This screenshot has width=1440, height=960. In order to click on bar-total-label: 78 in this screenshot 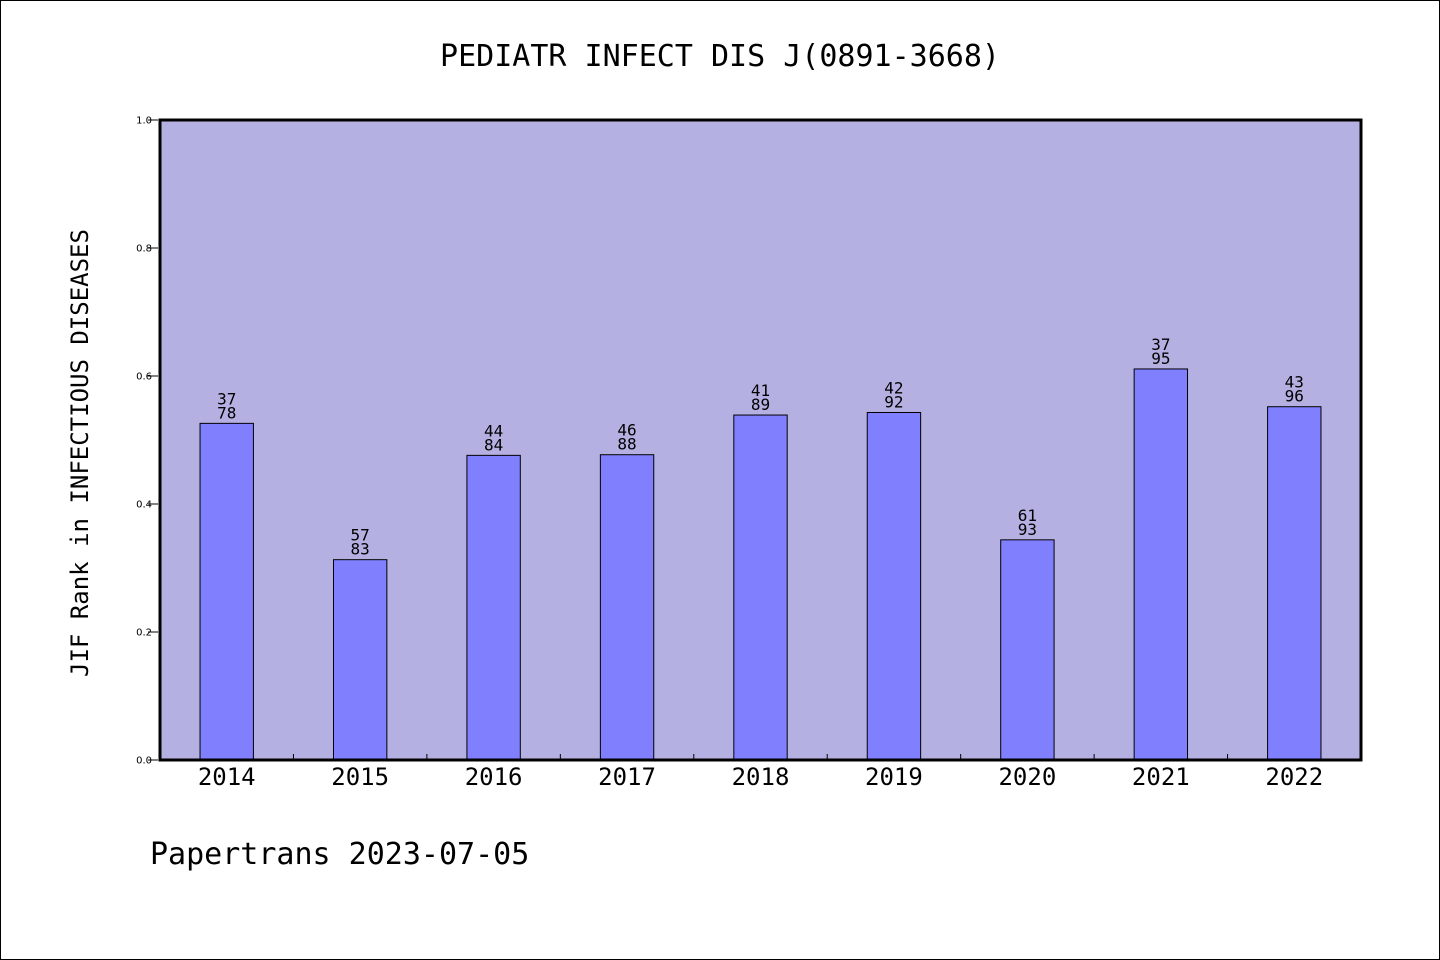, I will do `click(226, 412)`.